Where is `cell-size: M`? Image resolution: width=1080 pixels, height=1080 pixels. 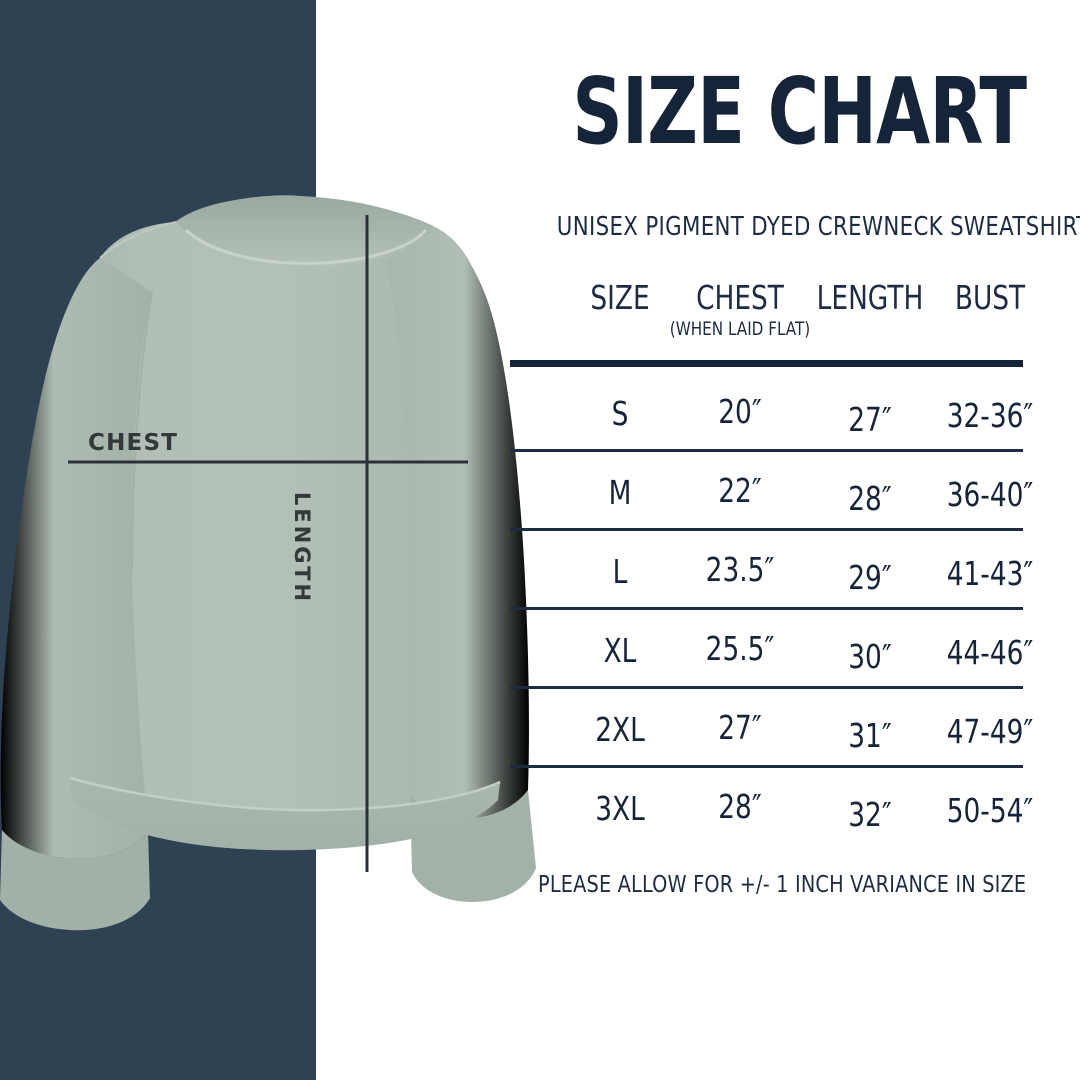 cell-size: M is located at coordinates (620, 492).